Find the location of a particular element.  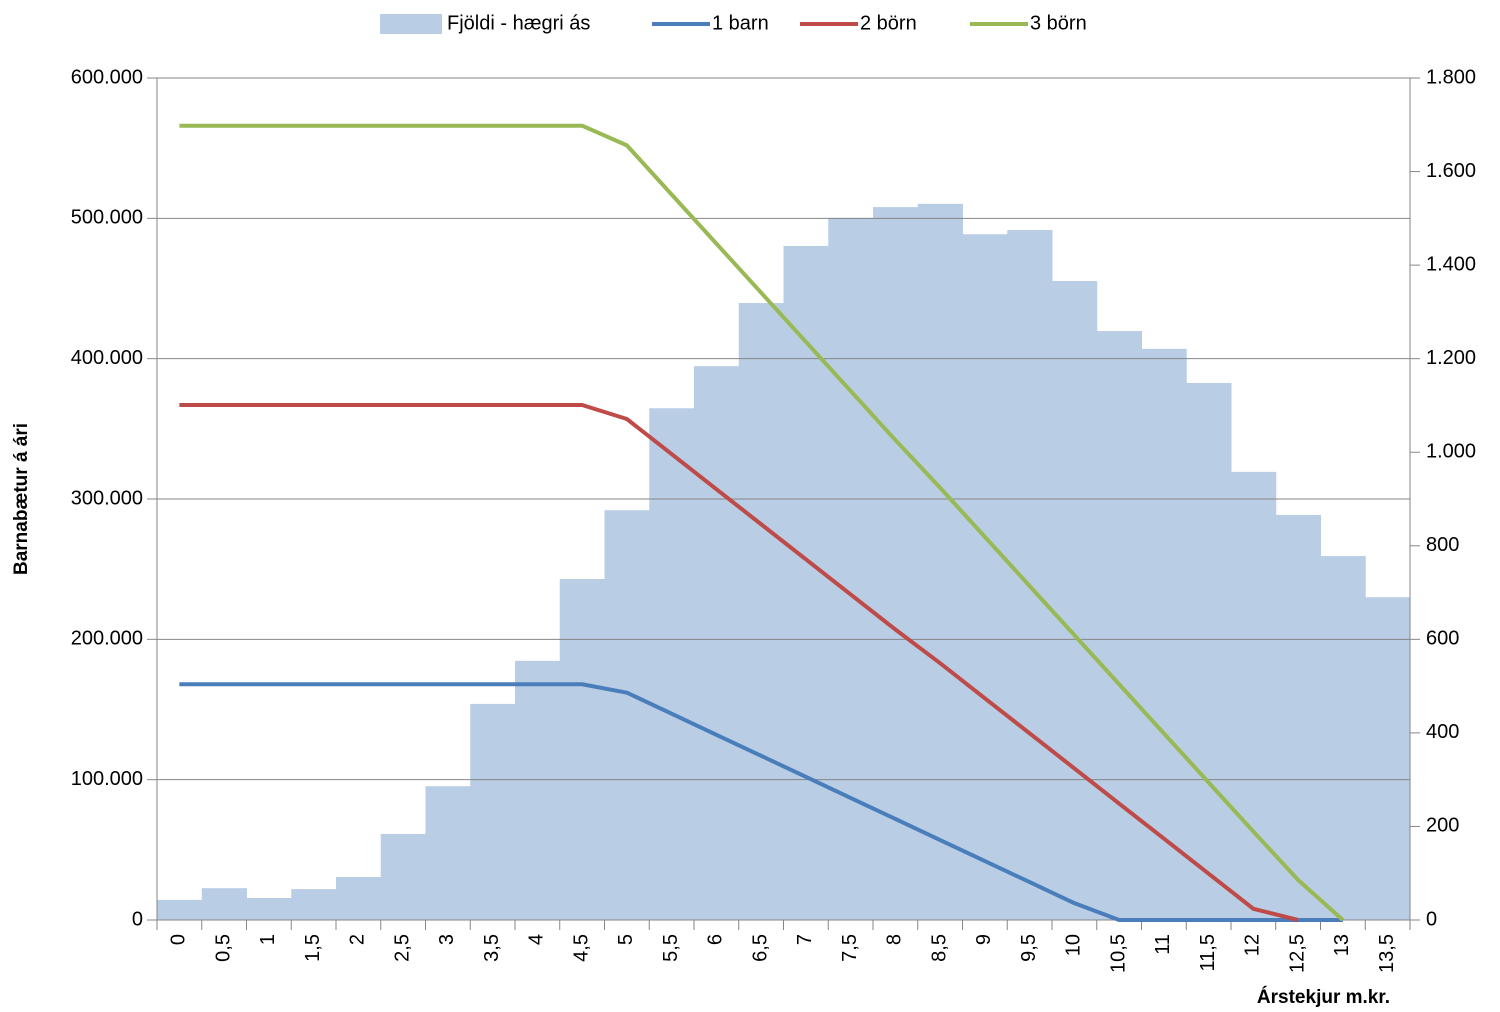

y-tick-label: 600.000 is located at coordinates (107, 77).